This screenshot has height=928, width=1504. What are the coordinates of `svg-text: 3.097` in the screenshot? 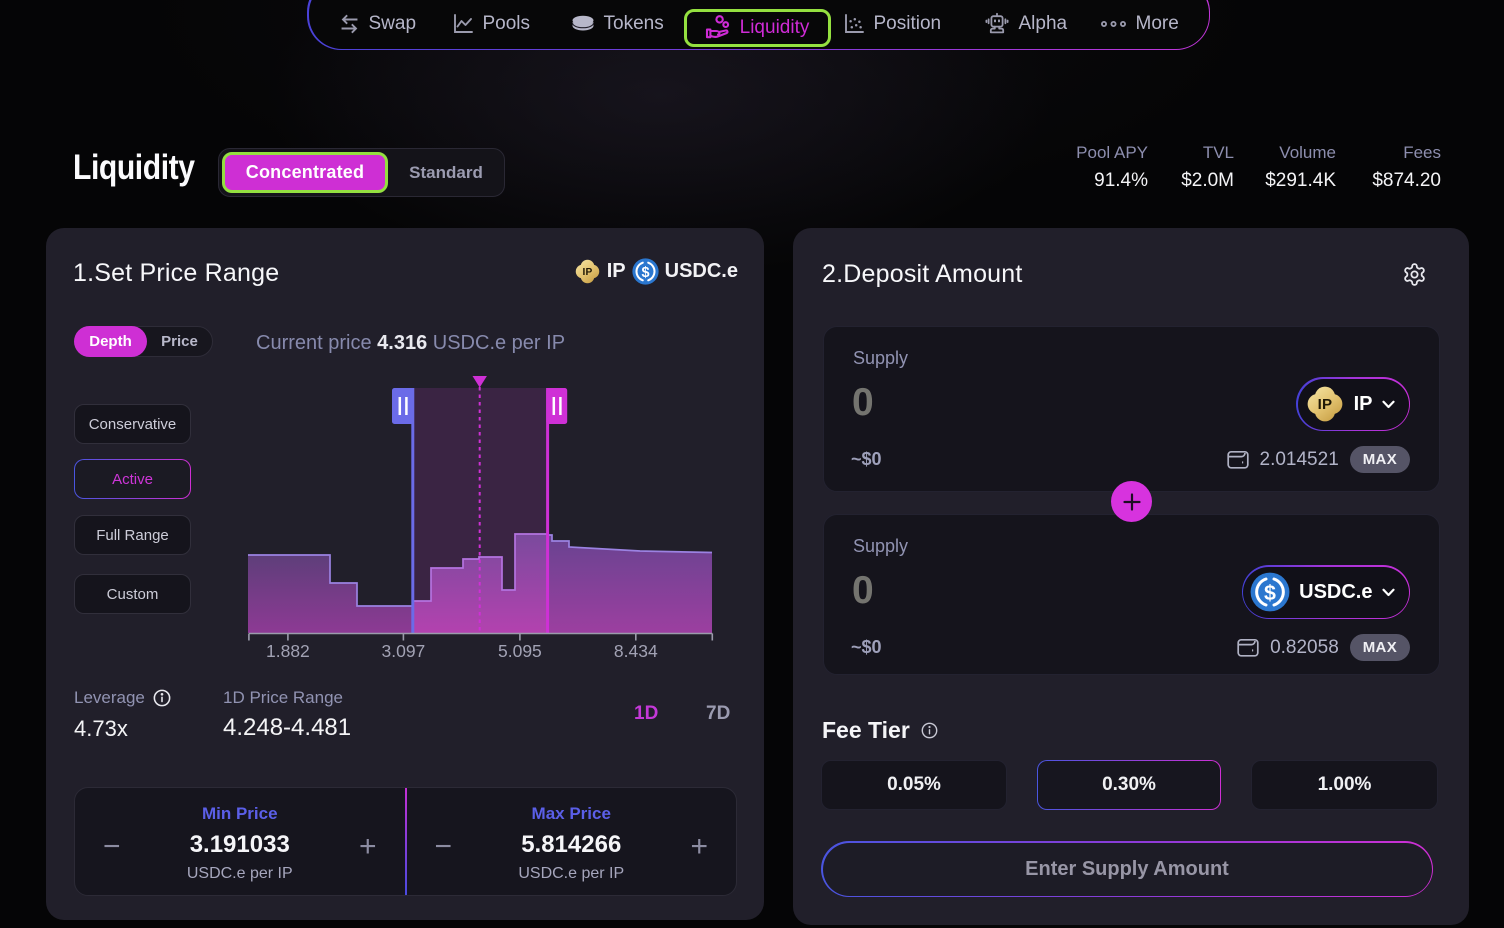 It's located at (404, 651).